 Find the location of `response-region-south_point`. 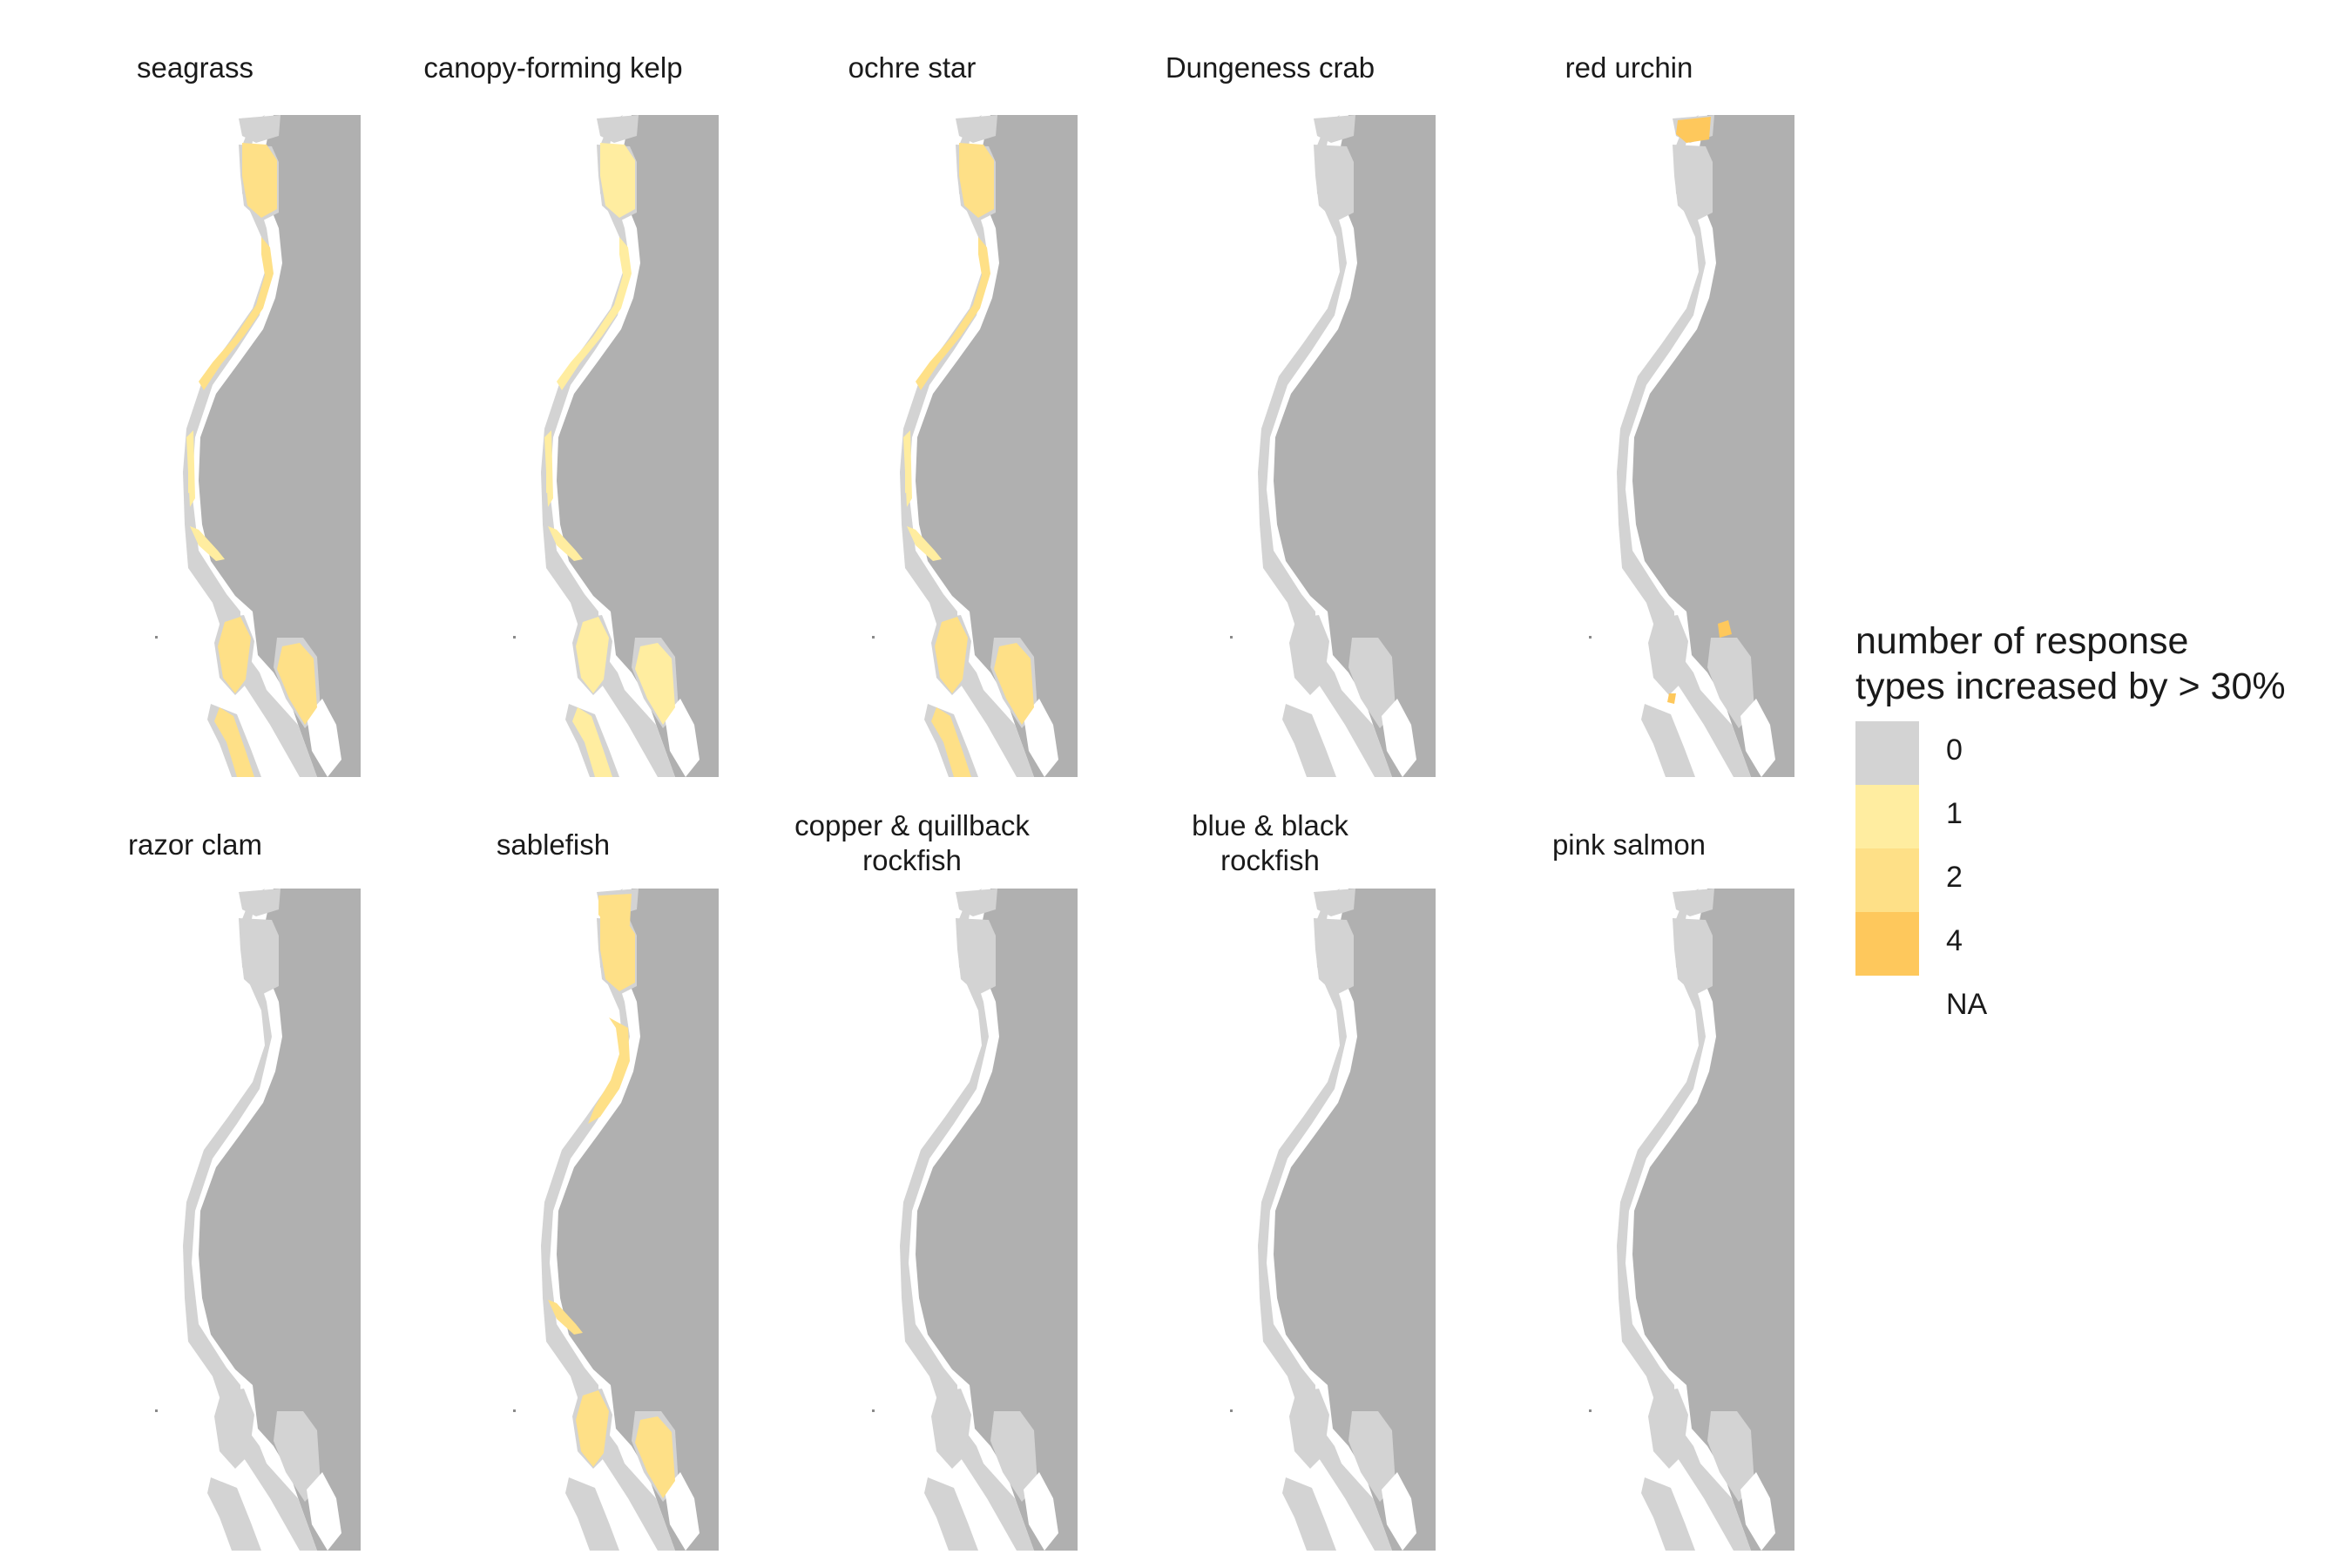

response-region-south_point is located at coordinates (1671, 698).